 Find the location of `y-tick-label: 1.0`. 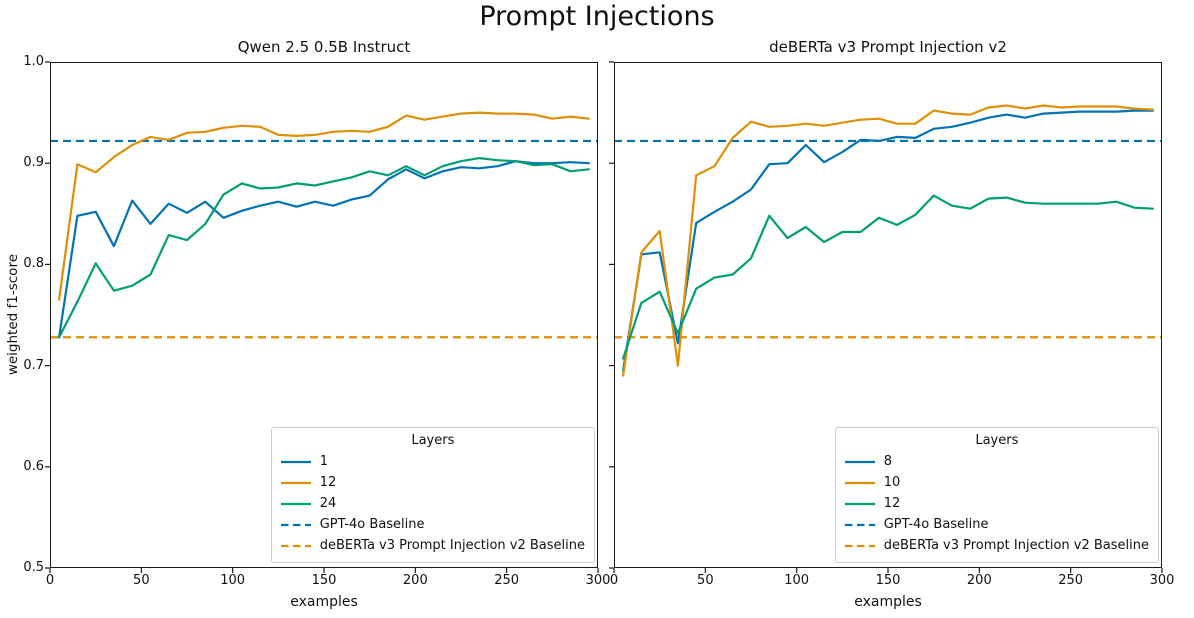

y-tick-label: 1.0 is located at coordinates (33, 61).